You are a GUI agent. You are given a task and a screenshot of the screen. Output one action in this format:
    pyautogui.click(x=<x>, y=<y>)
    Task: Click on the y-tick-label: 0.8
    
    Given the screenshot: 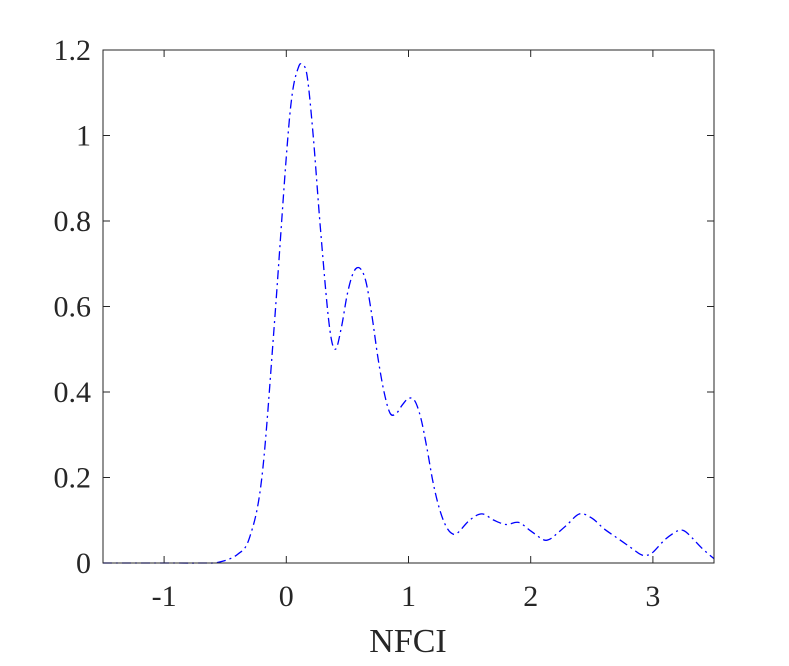 What is the action you would take?
    pyautogui.click(x=73, y=221)
    